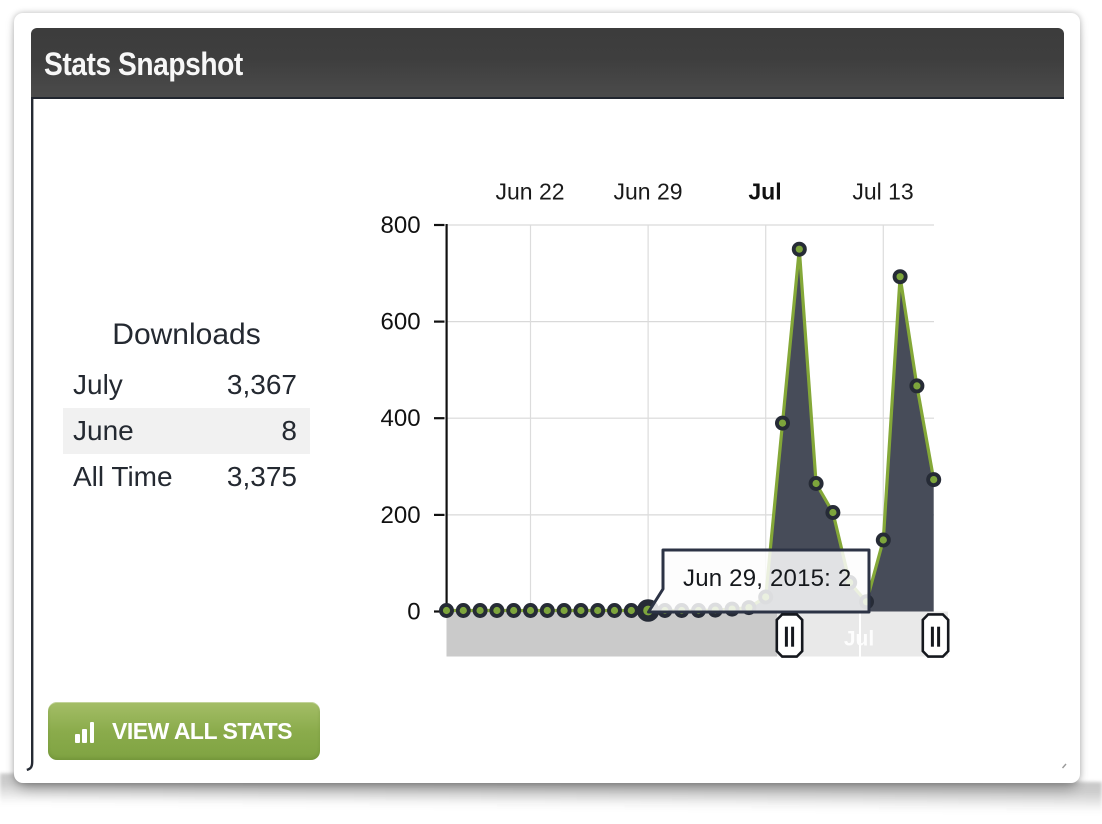 The width and height of the screenshot is (1102, 824). Describe the element at coordinates (647, 191) in the screenshot. I see `svg-text: Jun 29` at that location.